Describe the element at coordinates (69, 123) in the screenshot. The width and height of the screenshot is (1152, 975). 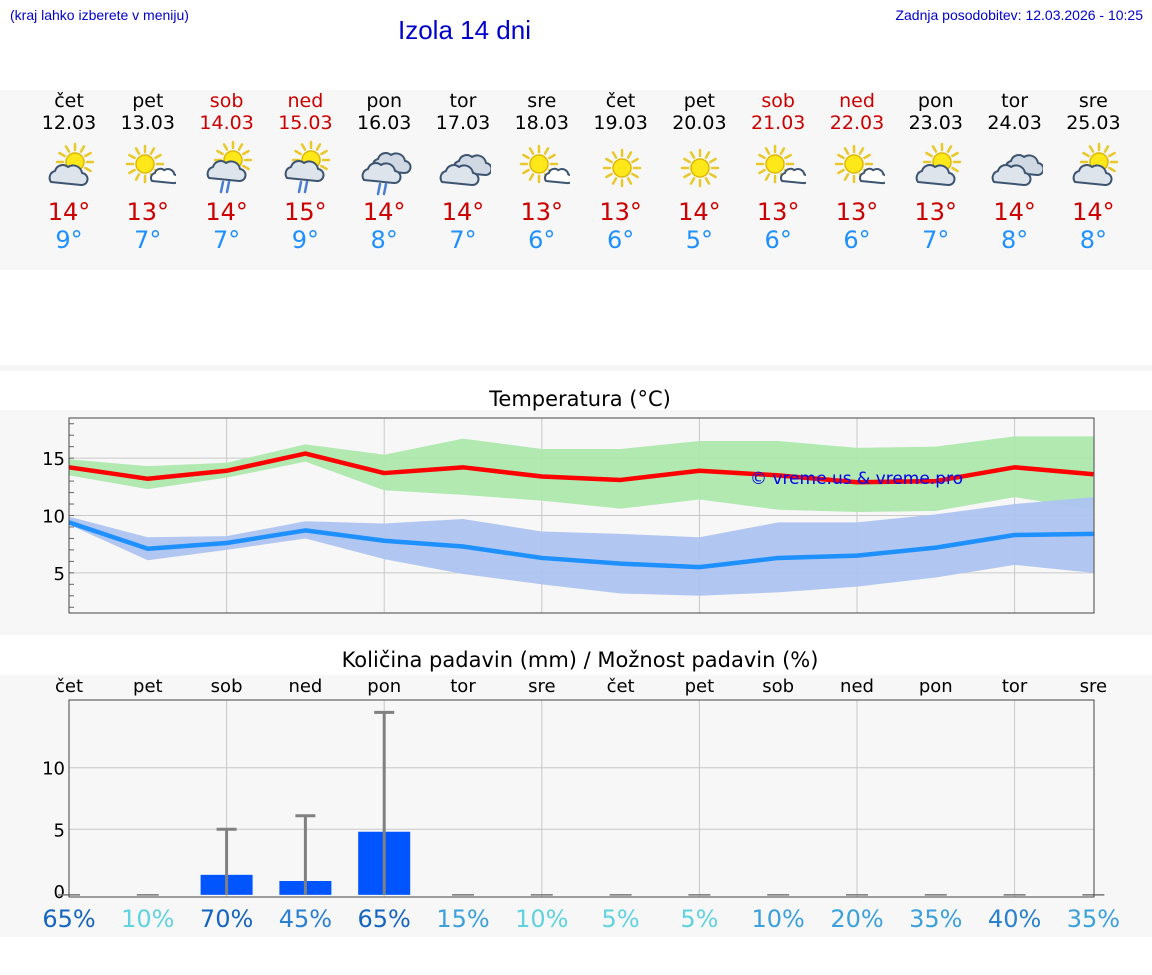
I see `day-date: 12.03` at that location.